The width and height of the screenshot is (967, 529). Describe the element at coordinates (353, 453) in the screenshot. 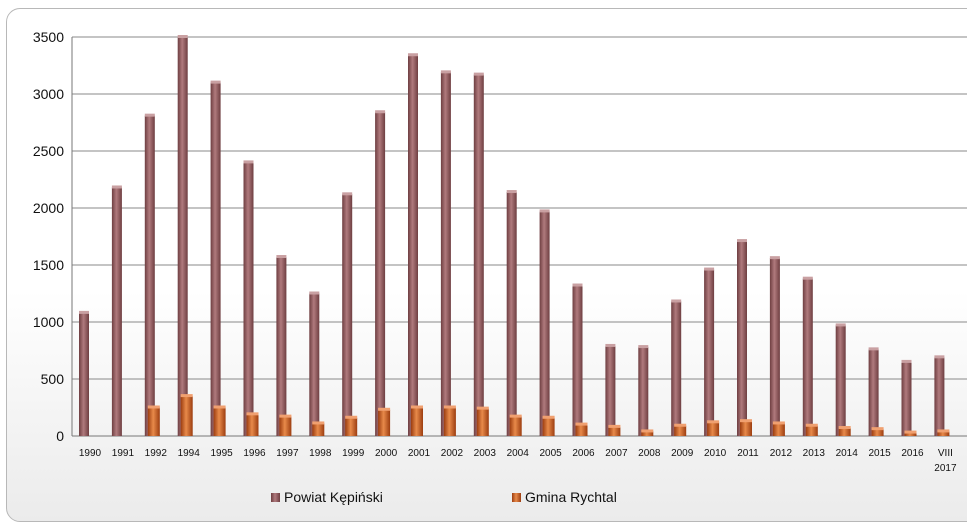

I see `x-tick-label: 1999` at that location.